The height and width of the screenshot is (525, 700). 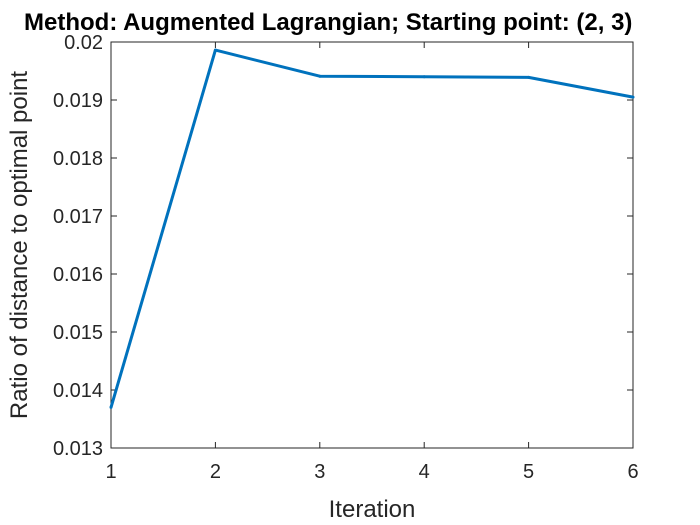 What do you see at coordinates (78, 449) in the screenshot?
I see `y-tick-label: 0.013` at bounding box center [78, 449].